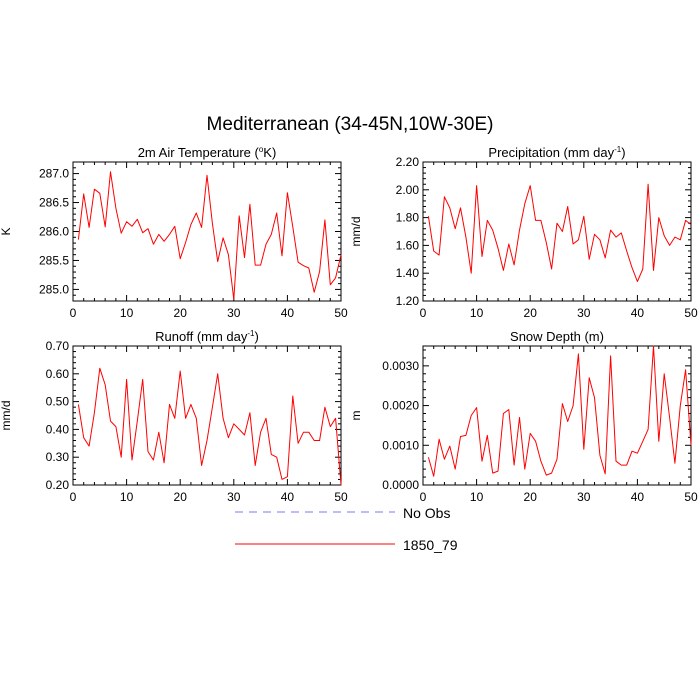  What do you see at coordinates (58, 457) in the screenshot?
I see `y-tick-label: 0.30` at bounding box center [58, 457].